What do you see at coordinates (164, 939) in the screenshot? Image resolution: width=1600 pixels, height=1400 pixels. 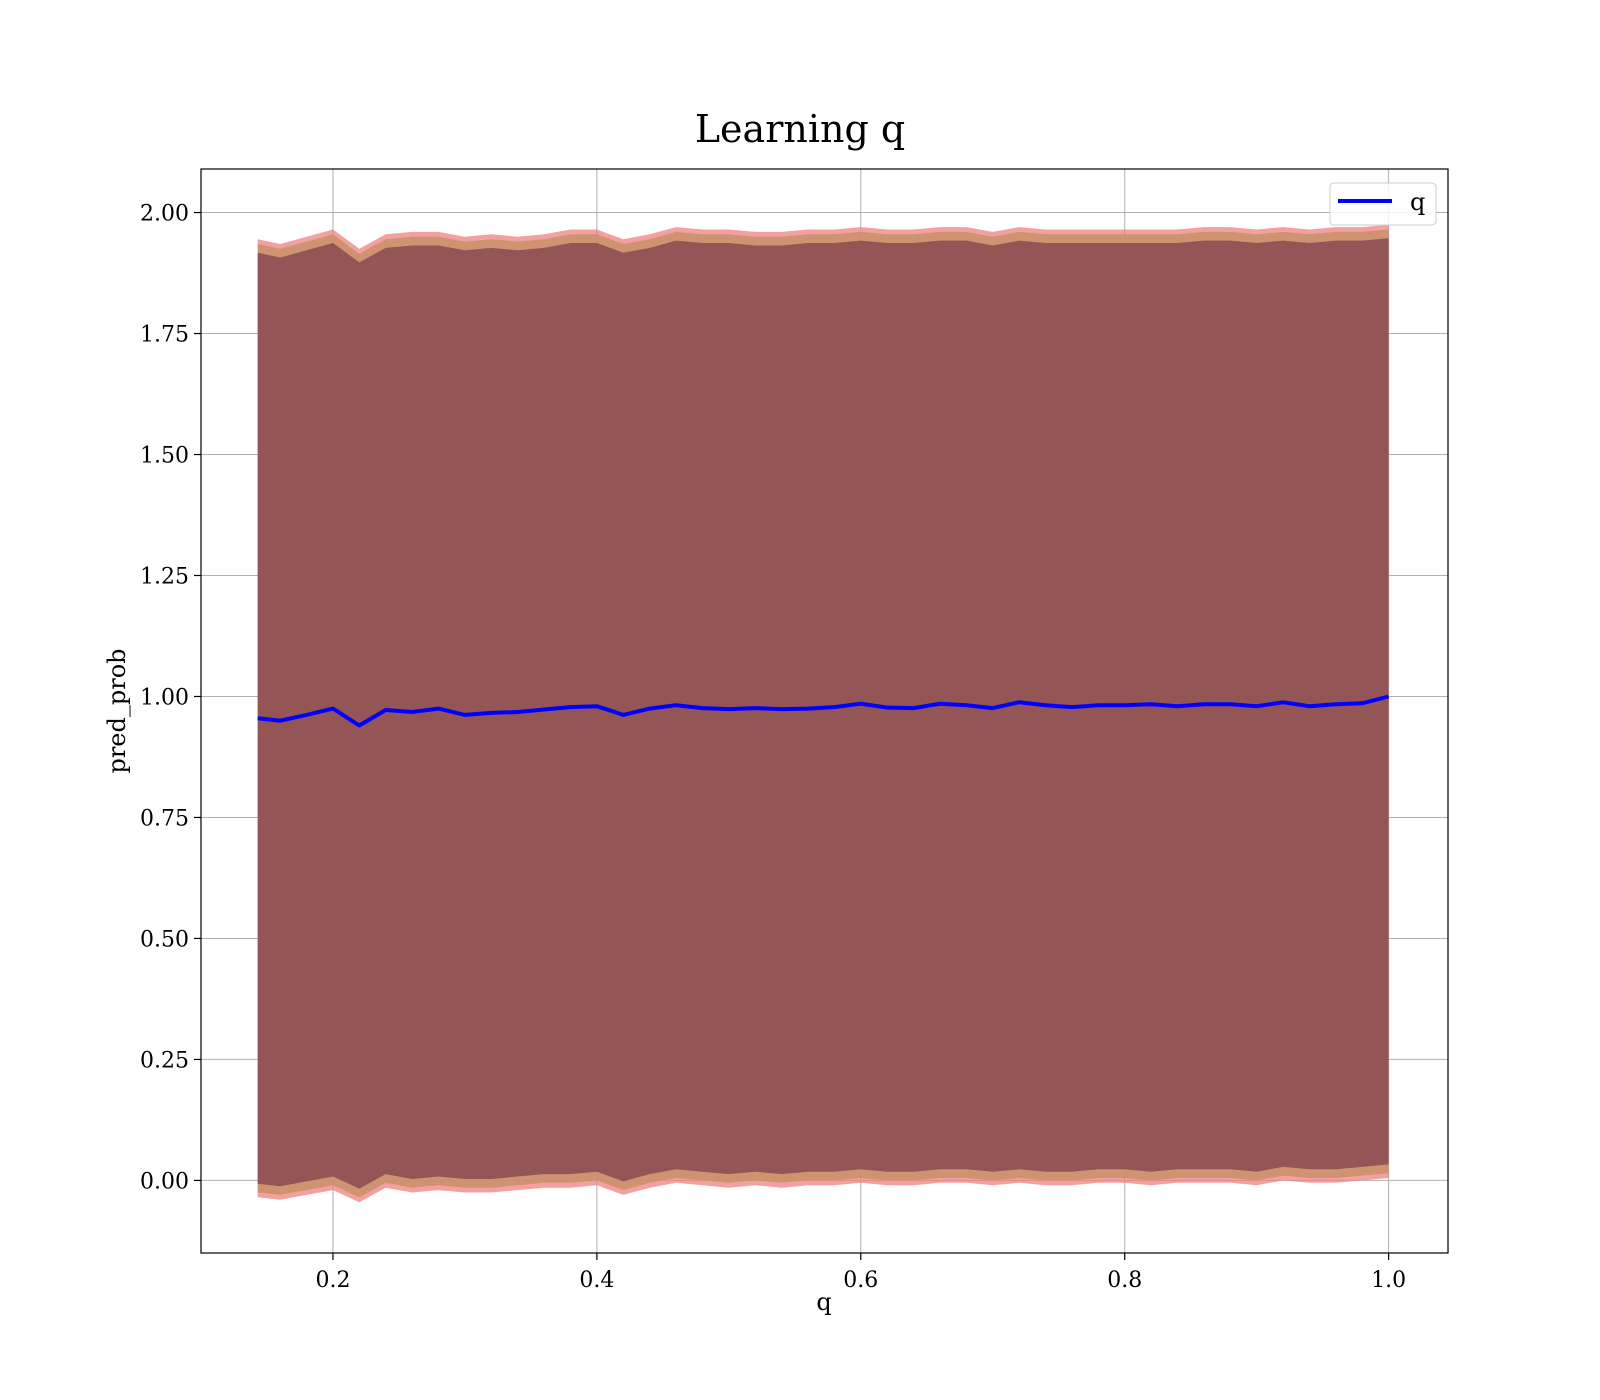 I see `y-tick-label: 0.50` at bounding box center [164, 939].